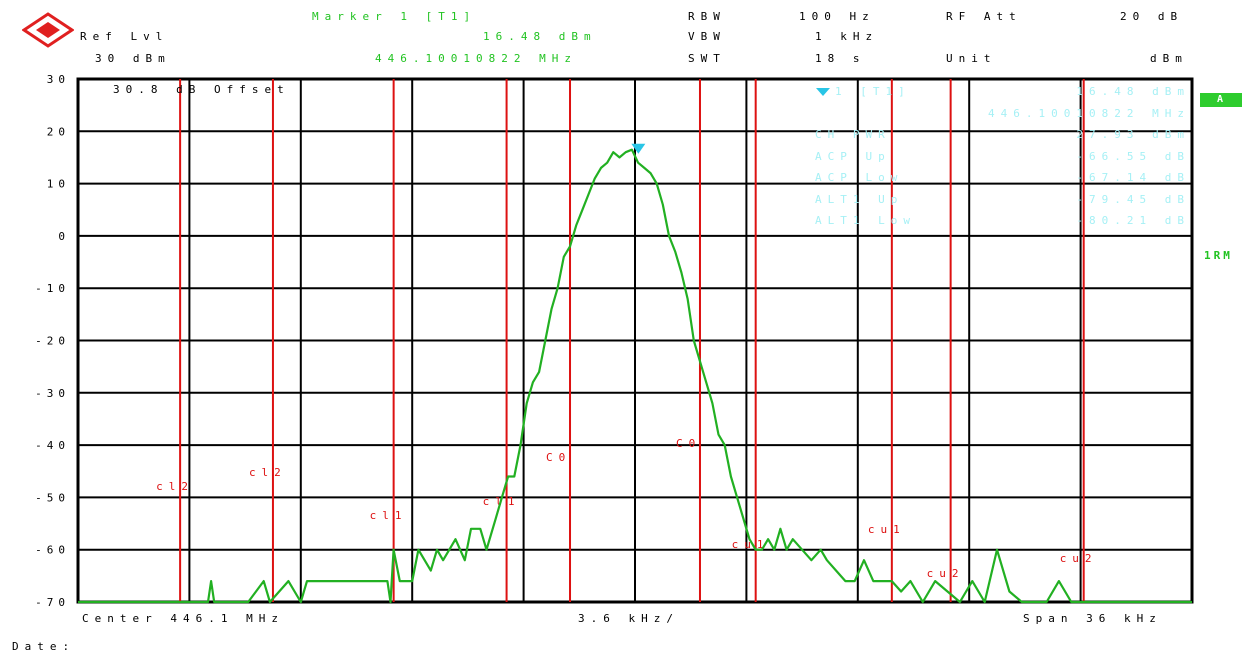  I want to click on marker-1-icon, so click(638, 148).